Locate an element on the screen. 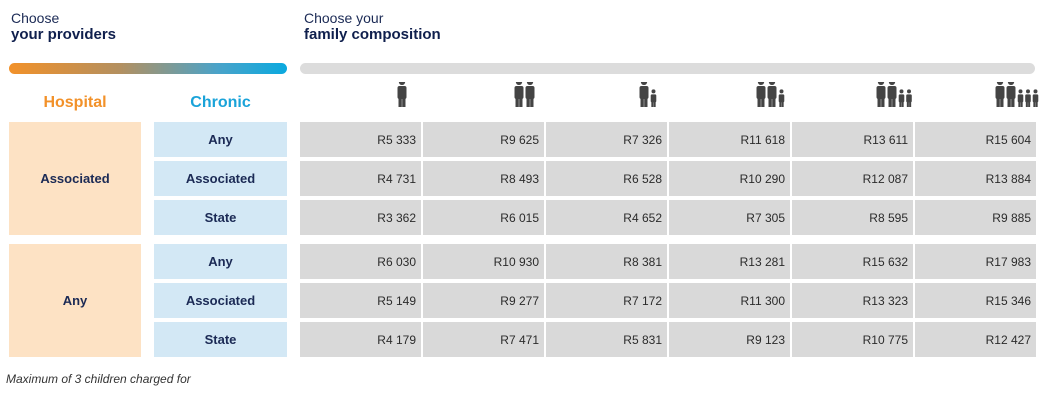 The width and height of the screenshot is (1043, 401). price-cell: R10 775 is located at coordinates (852, 339).